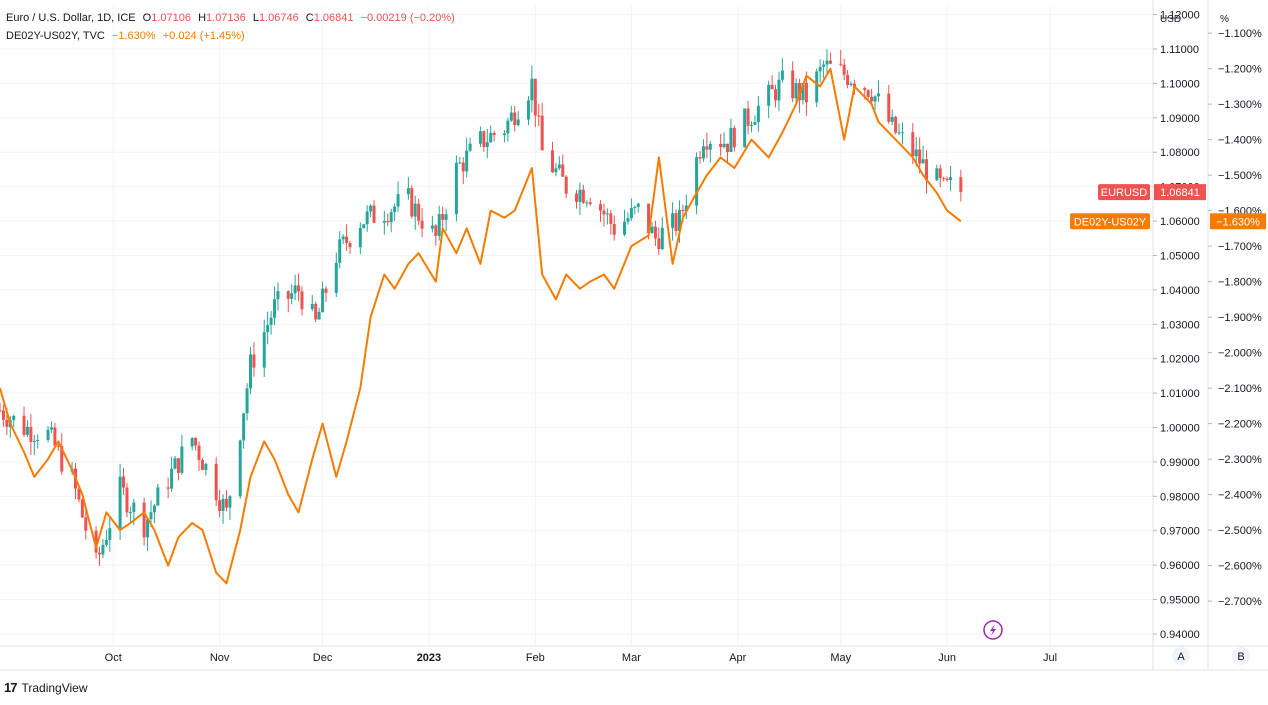  I want to click on scale-button-bg, so click(1181, 656).